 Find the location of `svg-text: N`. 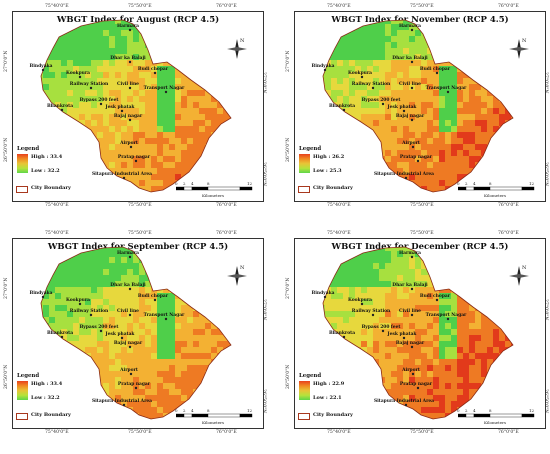

svg-text: N is located at coordinates (524, 41).